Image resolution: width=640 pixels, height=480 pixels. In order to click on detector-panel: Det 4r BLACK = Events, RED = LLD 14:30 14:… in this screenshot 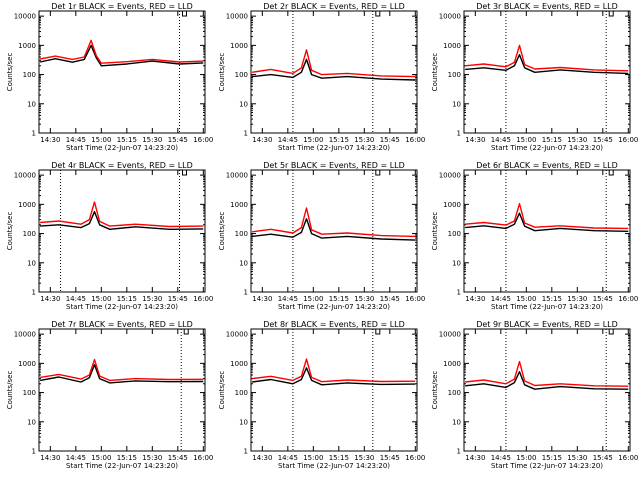, I will do `click(109, 236)`.